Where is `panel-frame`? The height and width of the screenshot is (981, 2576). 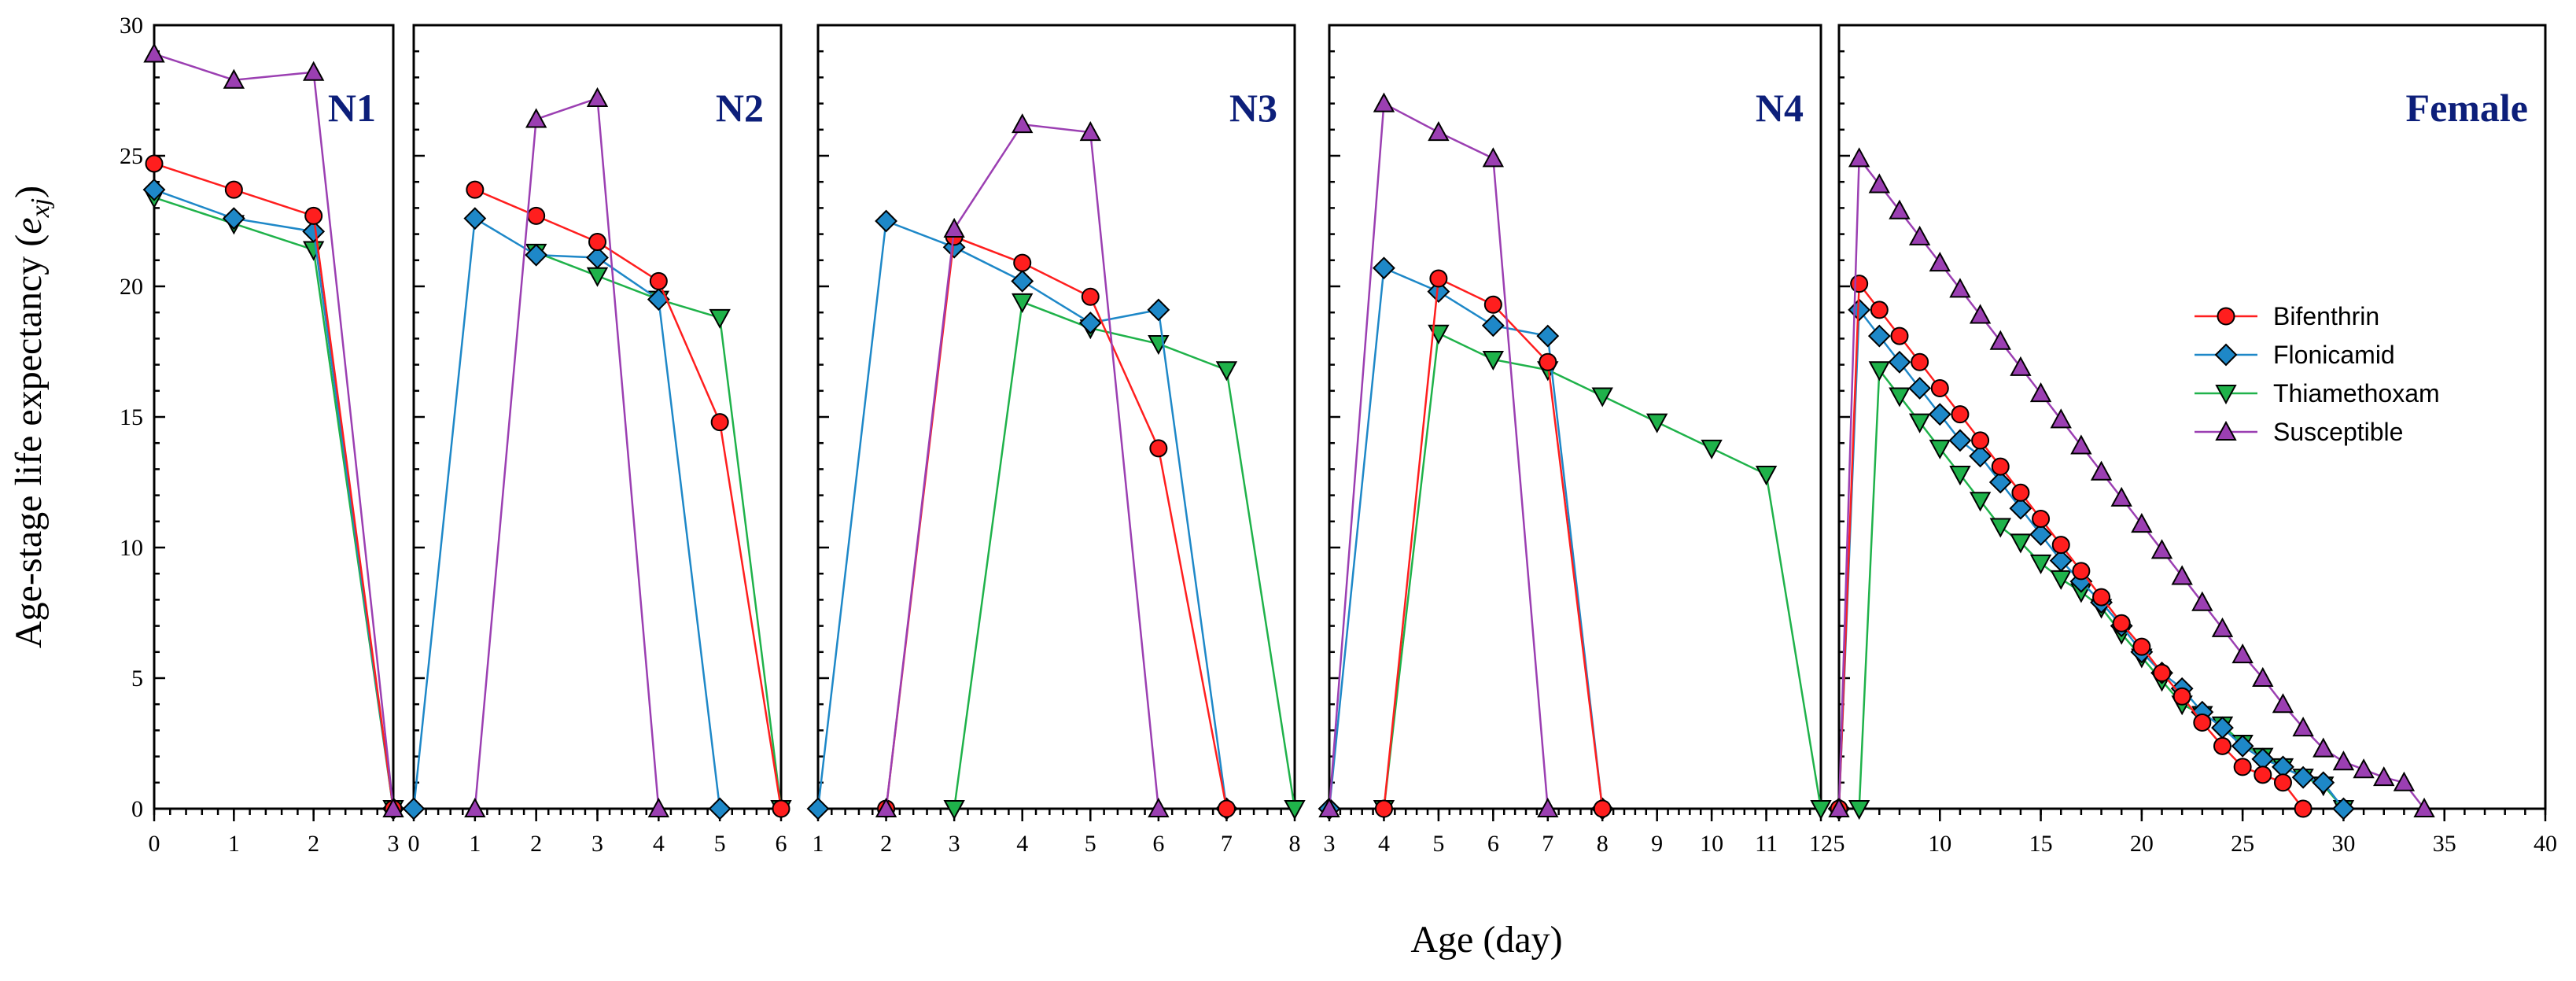
panel-frame is located at coordinates (274, 417).